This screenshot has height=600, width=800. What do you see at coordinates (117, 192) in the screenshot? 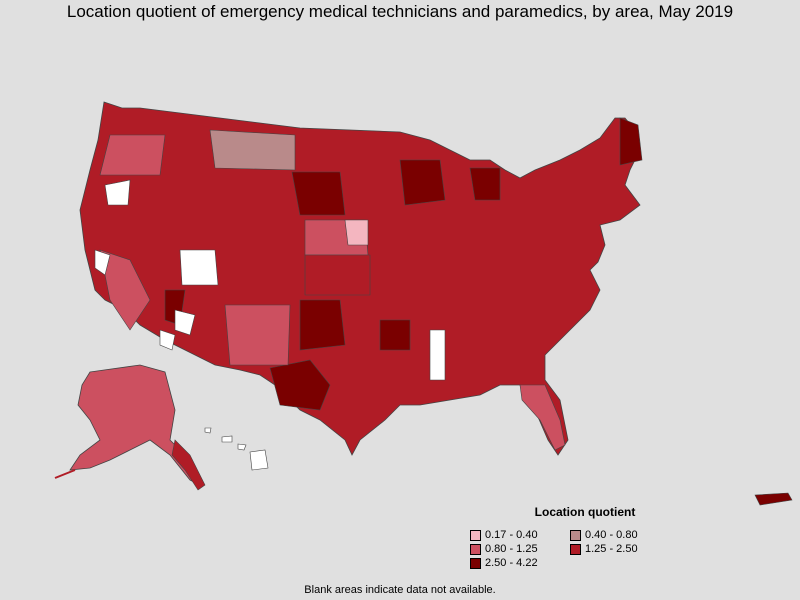
I see `no-data-area-oregon` at bounding box center [117, 192].